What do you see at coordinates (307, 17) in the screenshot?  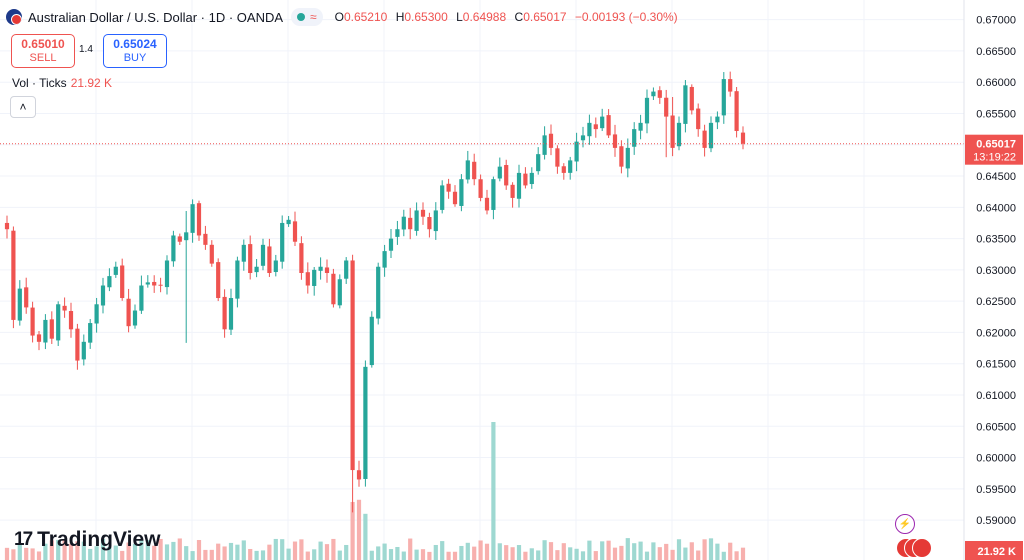 I see `market-status-pill: ≈` at bounding box center [307, 17].